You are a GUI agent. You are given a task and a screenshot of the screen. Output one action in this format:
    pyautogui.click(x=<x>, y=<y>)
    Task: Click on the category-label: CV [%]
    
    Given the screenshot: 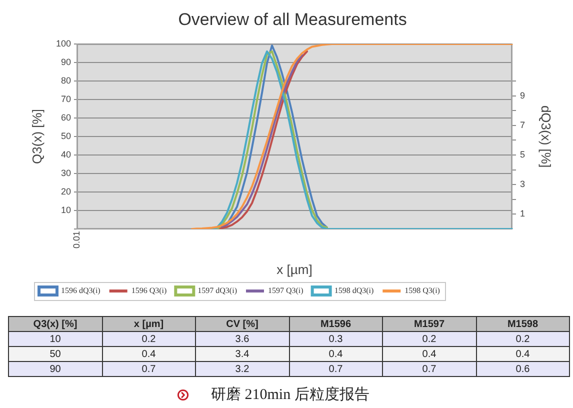 What is the action you would take?
    pyautogui.click(x=242, y=324)
    